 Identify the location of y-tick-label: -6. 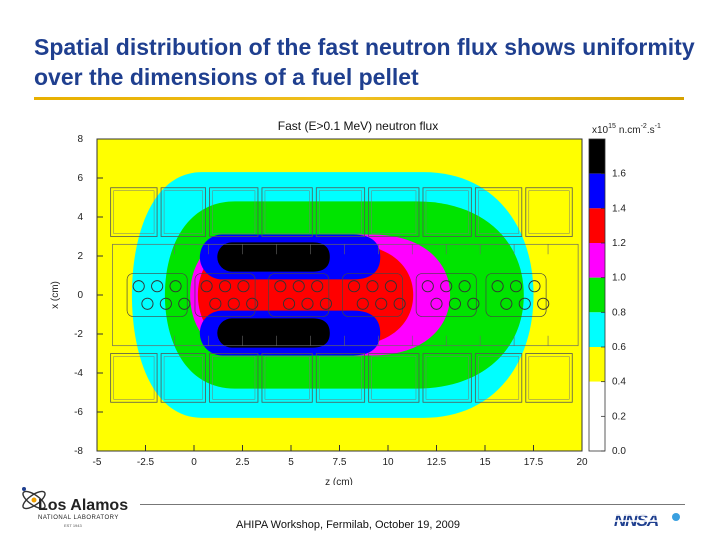
(78, 412).